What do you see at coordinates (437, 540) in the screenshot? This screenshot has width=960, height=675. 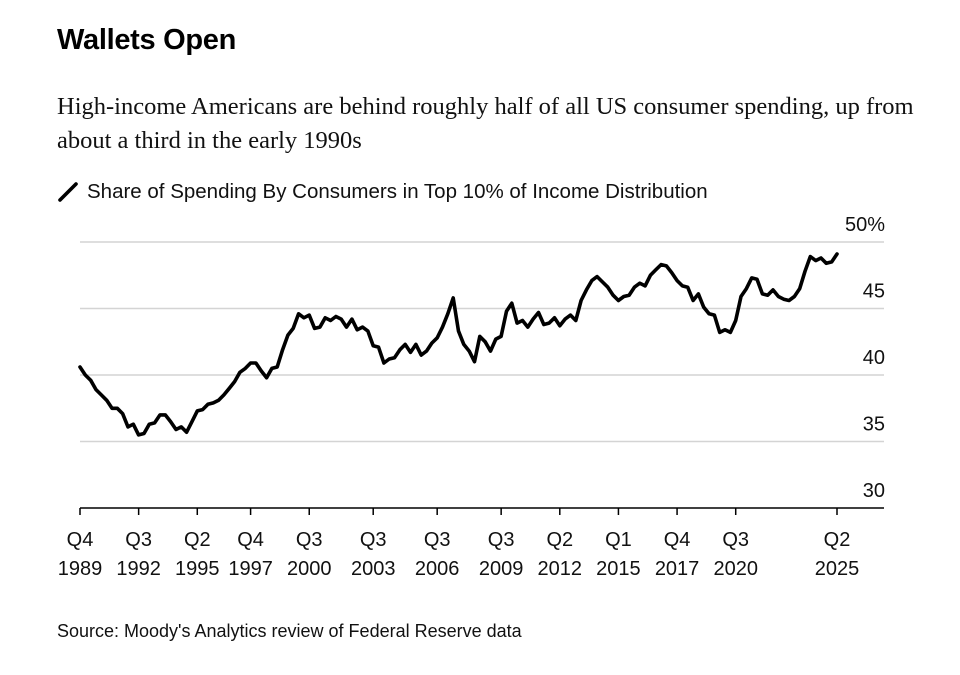 I see `x-tick-label-top-6: Q3` at bounding box center [437, 540].